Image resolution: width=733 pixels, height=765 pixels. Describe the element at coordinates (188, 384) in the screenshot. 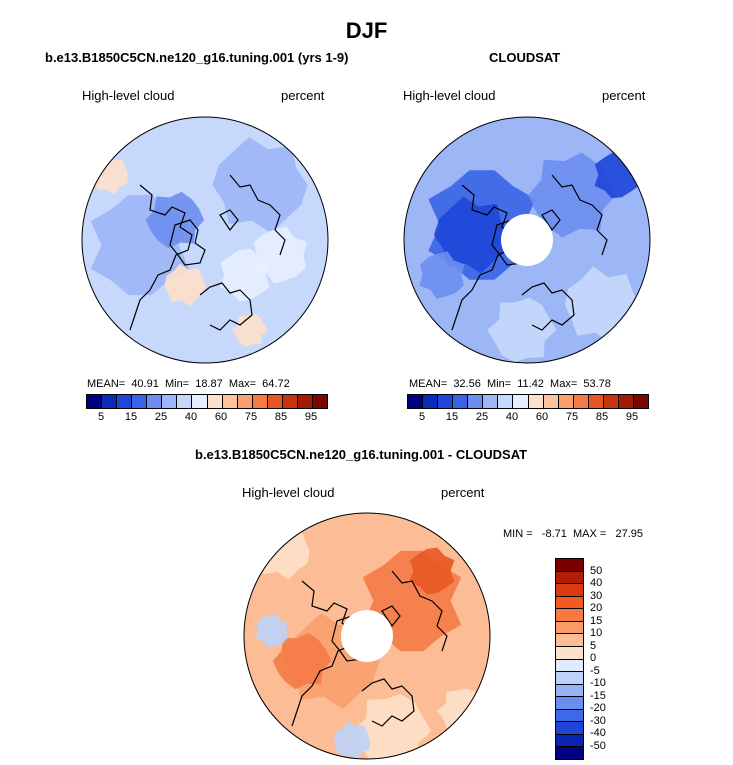

I see `model-stats: MEAN= 40.91 Min= 18.87 Max= 64.72` at that location.